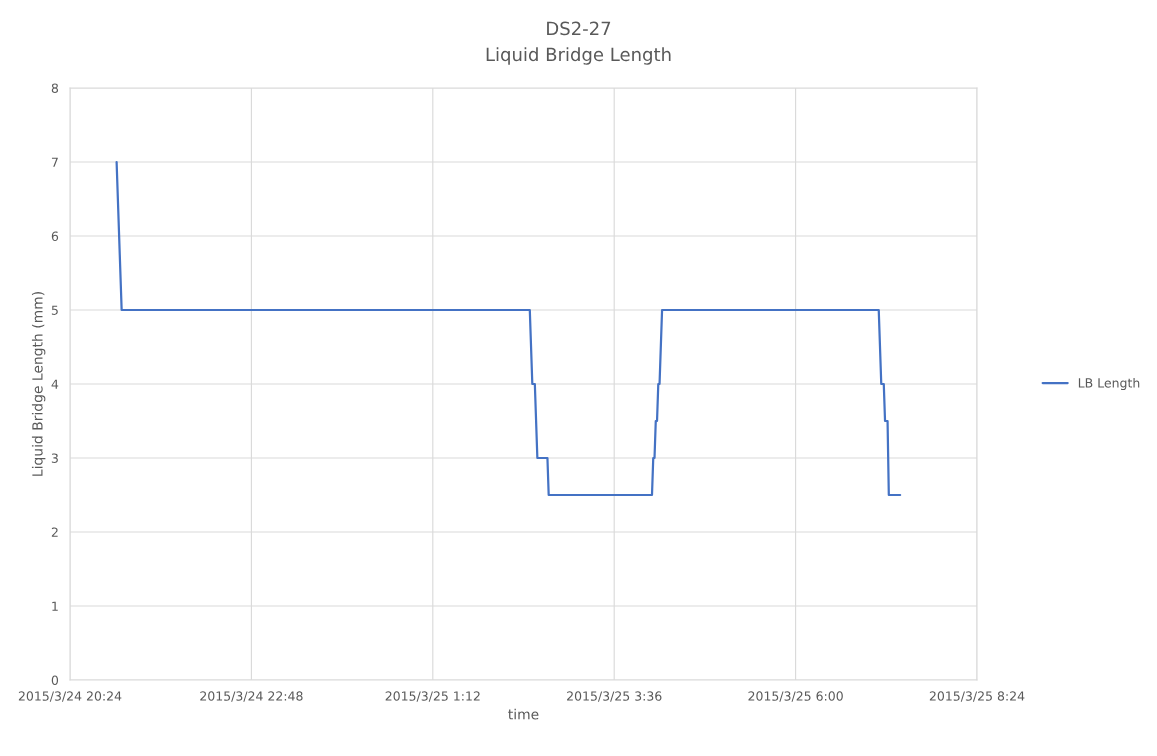  What do you see at coordinates (795, 696) in the screenshot?
I see `x-tick-label: 2015/3/25 6:00` at bounding box center [795, 696].